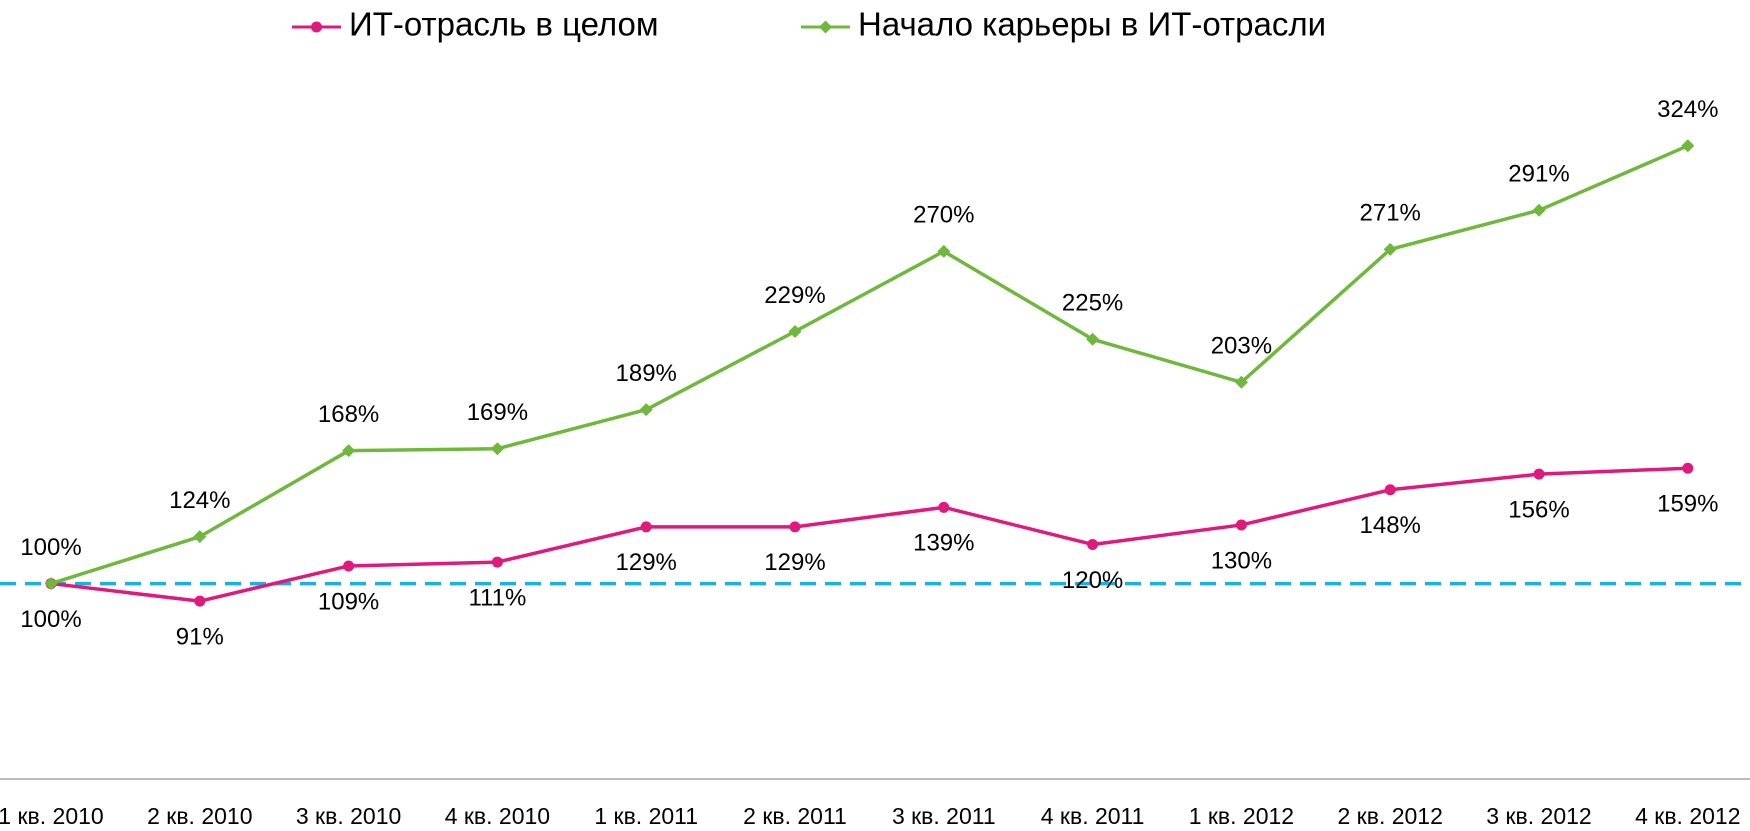 The image size is (1750, 831). I want to click on data-label: 169%, so click(497, 412).